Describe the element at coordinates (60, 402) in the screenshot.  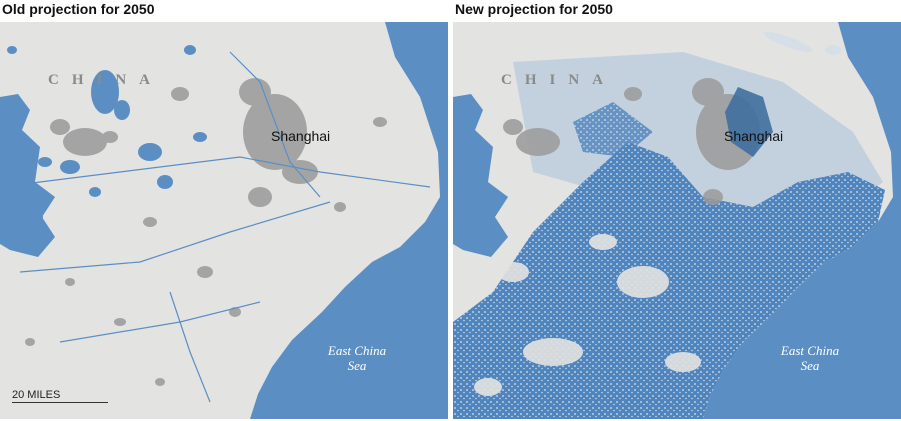
I see `scale-line` at that location.